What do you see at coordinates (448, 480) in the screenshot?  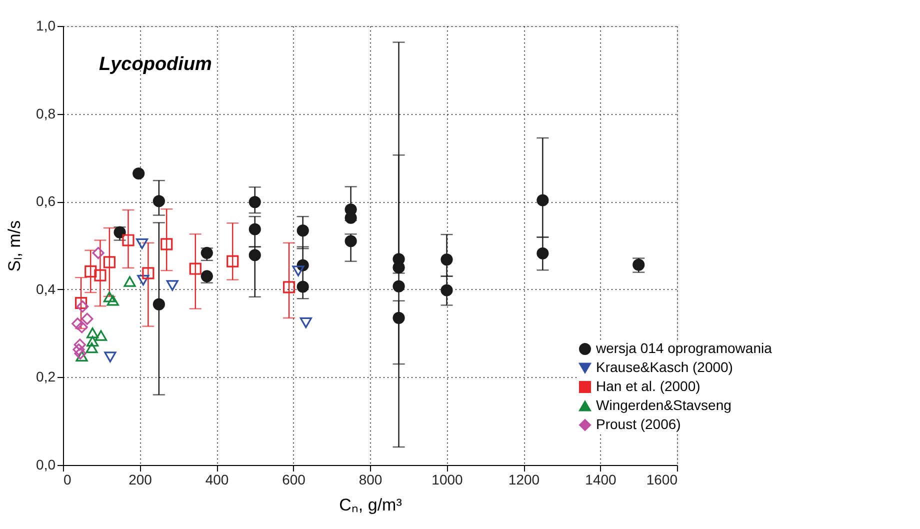 I see `x-tick-label: 1000` at bounding box center [448, 480].